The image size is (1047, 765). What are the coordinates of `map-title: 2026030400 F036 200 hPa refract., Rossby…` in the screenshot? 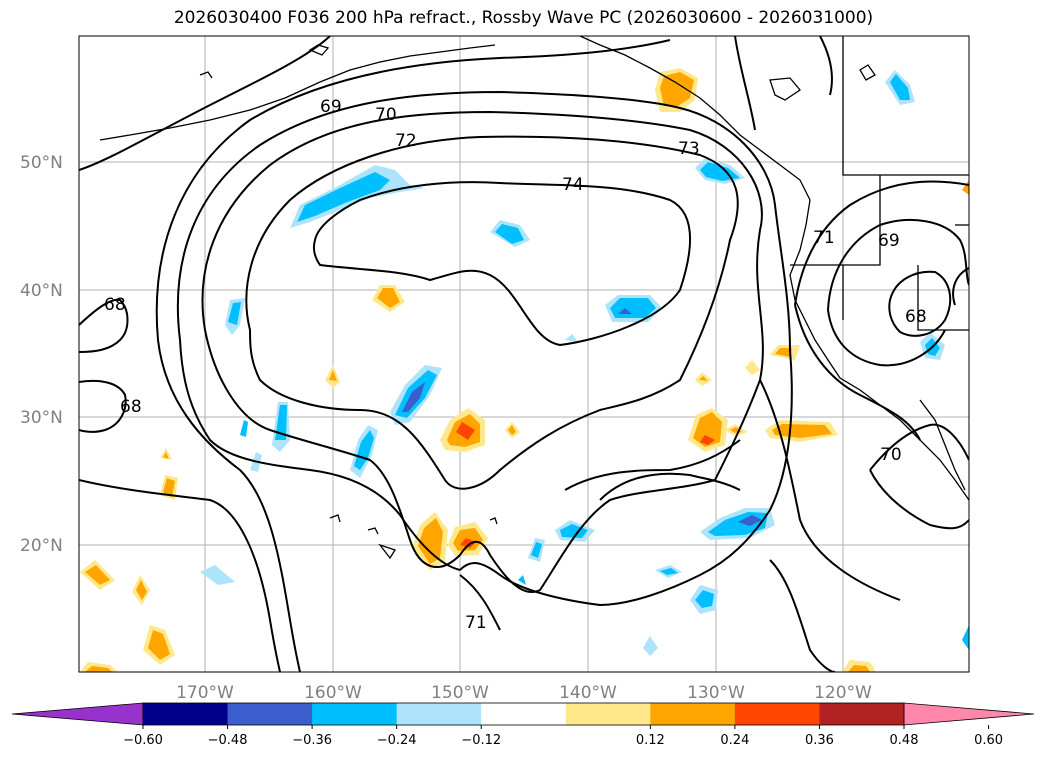 It's located at (523, 18).